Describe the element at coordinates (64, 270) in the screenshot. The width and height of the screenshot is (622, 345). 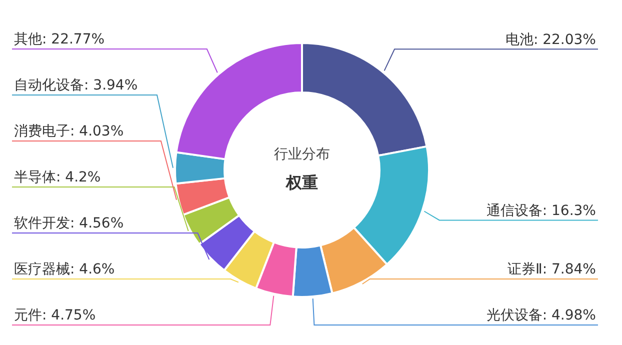
I see `slice-label: 医疗器械: 4.6%` at that location.